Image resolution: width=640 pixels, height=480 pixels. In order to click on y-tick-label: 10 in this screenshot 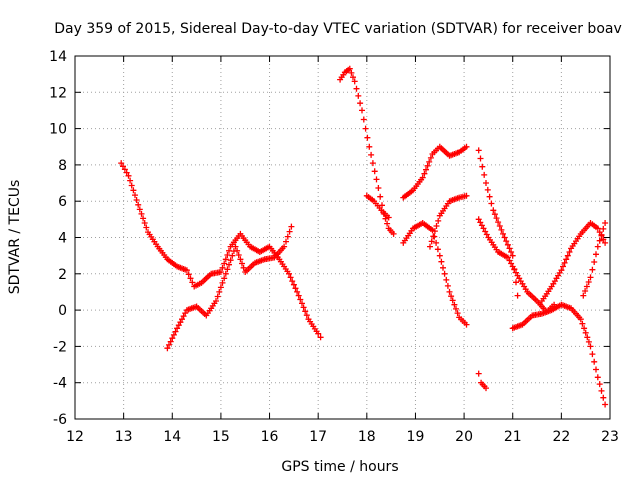, I will do `click(58, 130)`.